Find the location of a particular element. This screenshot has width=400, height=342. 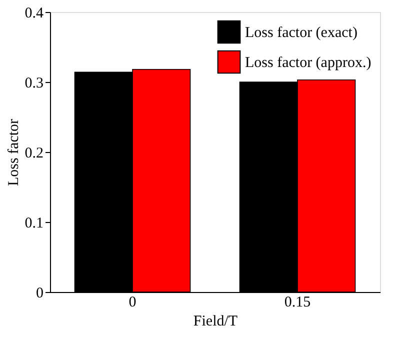

y-tick-label: 0.2 is located at coordinates (34, 154).